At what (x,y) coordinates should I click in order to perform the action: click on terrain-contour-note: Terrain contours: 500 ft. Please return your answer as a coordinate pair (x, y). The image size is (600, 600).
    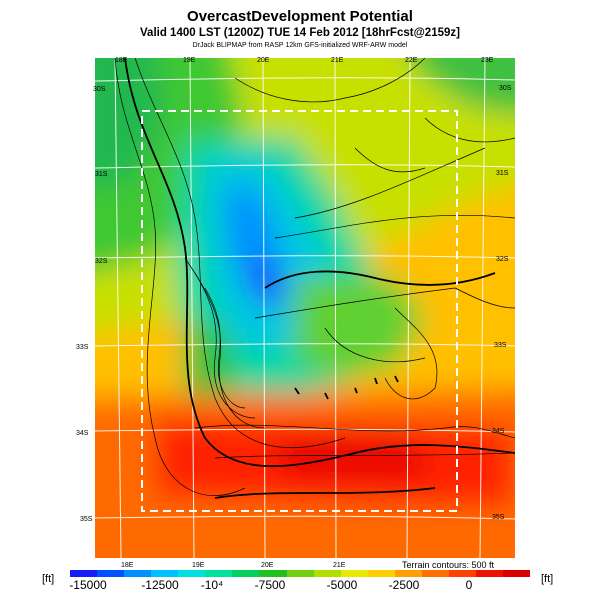
    Looking at the image, I should click on (448, 565).